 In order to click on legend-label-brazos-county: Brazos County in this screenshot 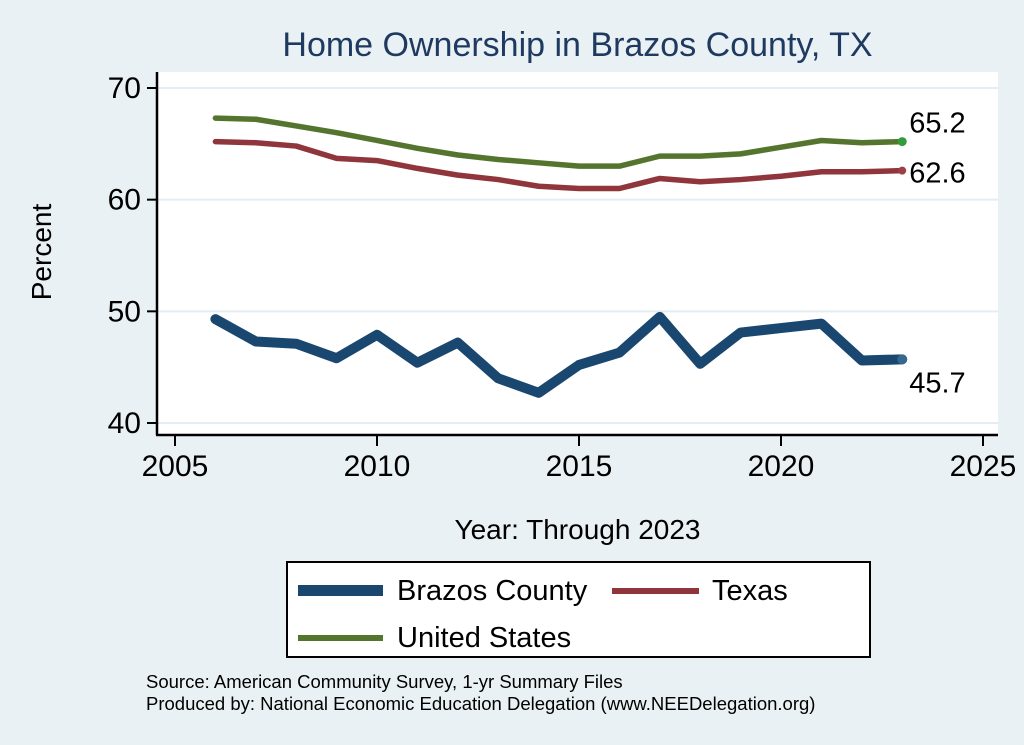, I will do `click(492, 591)`.